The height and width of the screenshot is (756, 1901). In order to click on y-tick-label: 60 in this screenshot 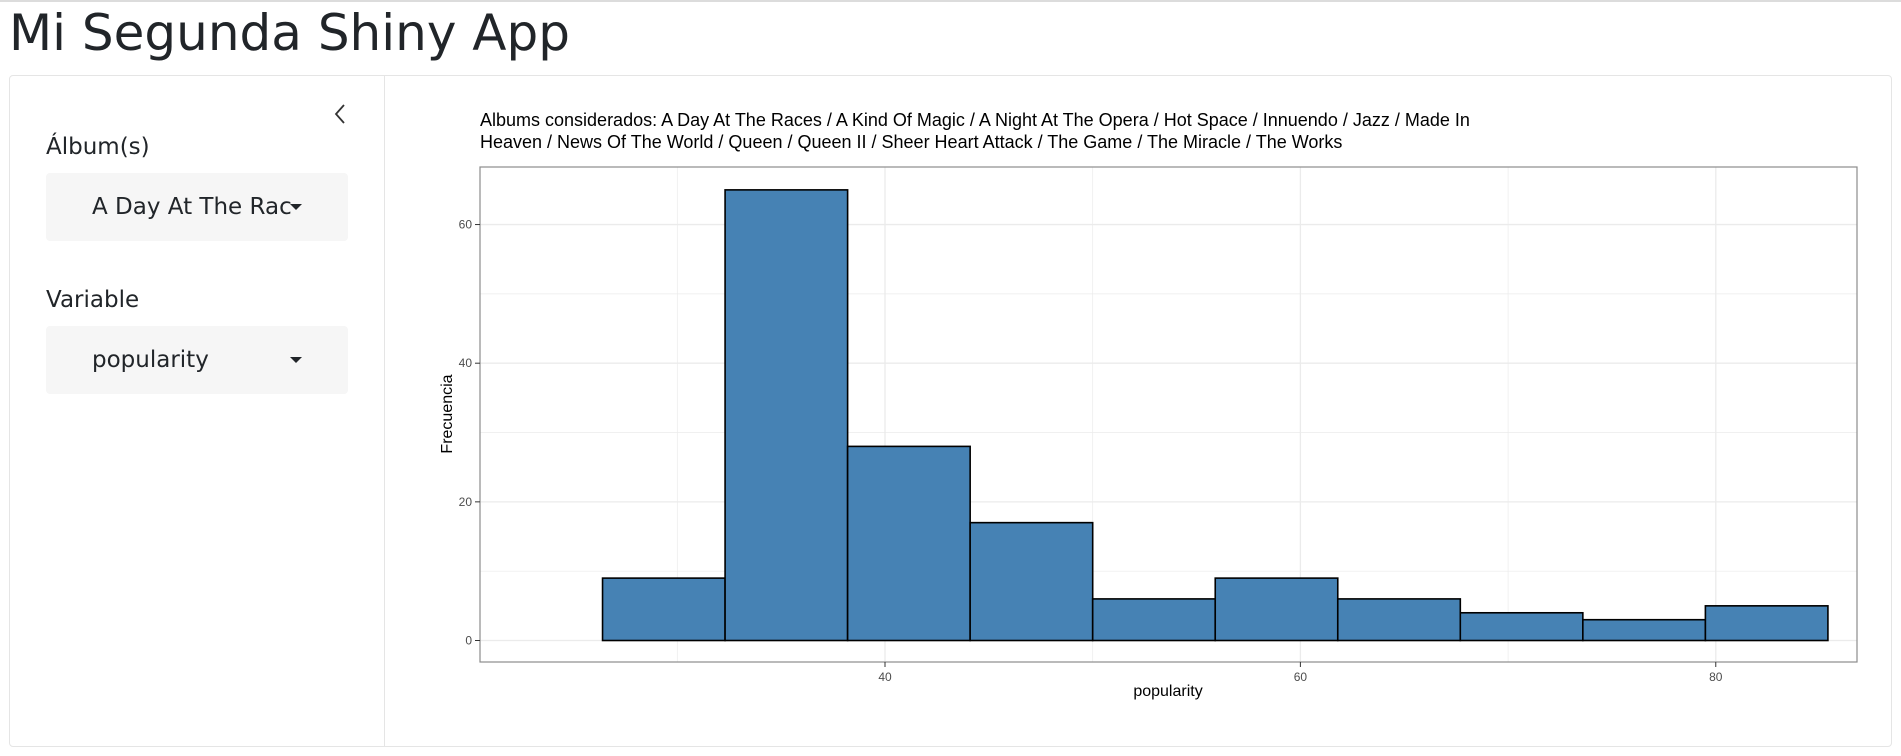, I will do `click(466, 225)`.